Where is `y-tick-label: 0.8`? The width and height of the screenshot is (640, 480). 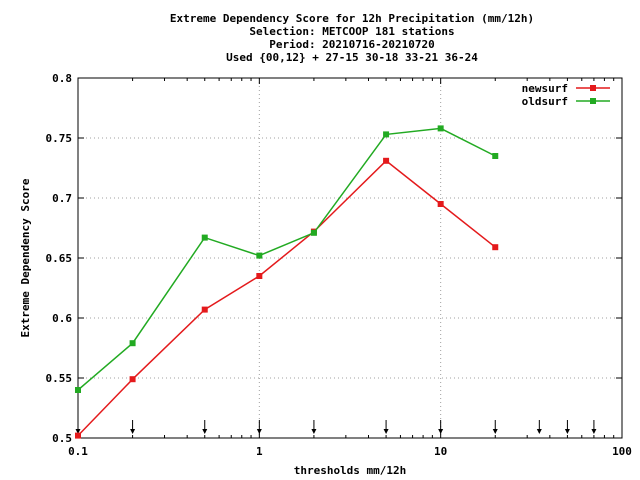 y-tick-label: 0.8 is located at coordinates (62, 78).